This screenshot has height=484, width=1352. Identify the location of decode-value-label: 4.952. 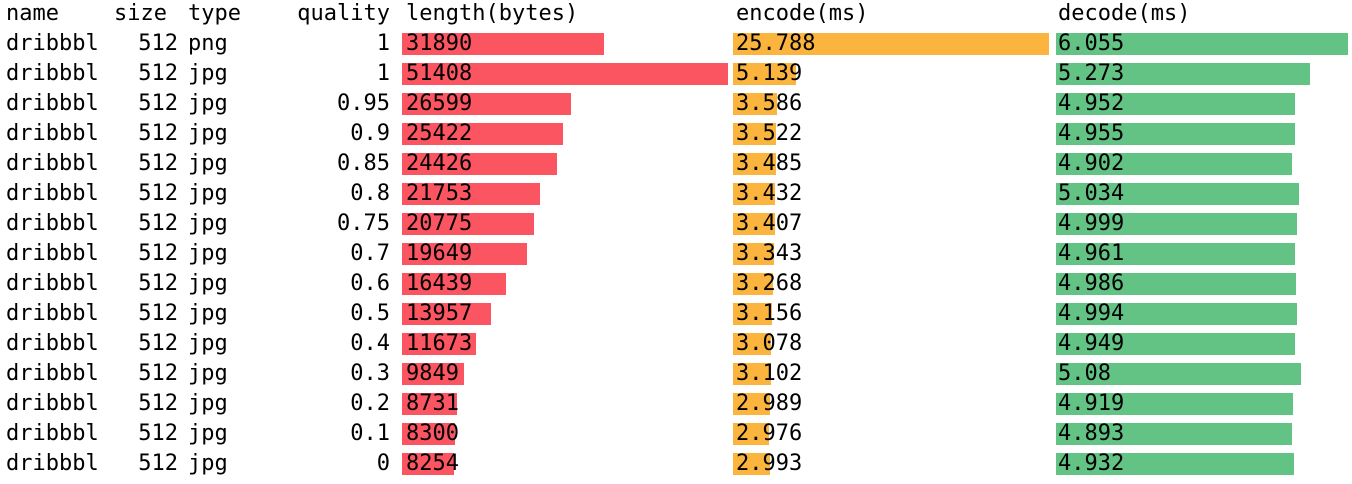
(1091, 103).